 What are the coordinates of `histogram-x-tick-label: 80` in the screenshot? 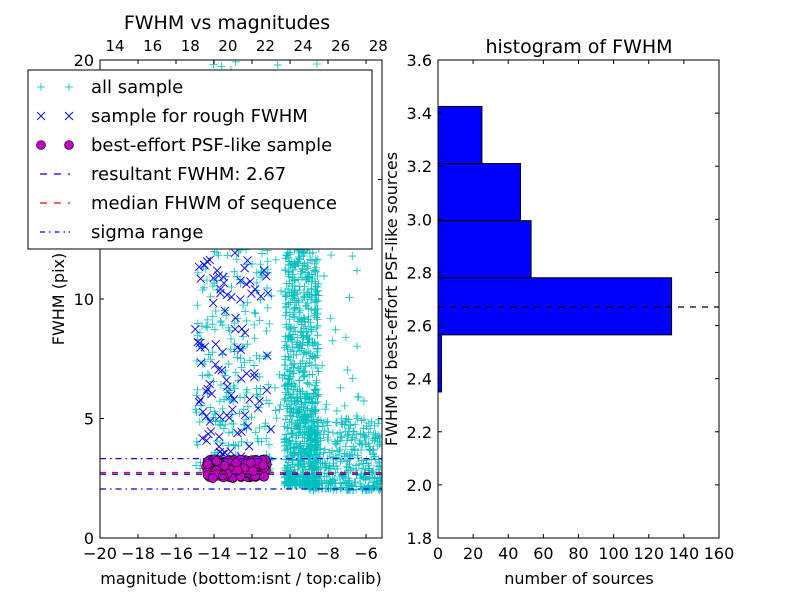 It's located at (578, 553).